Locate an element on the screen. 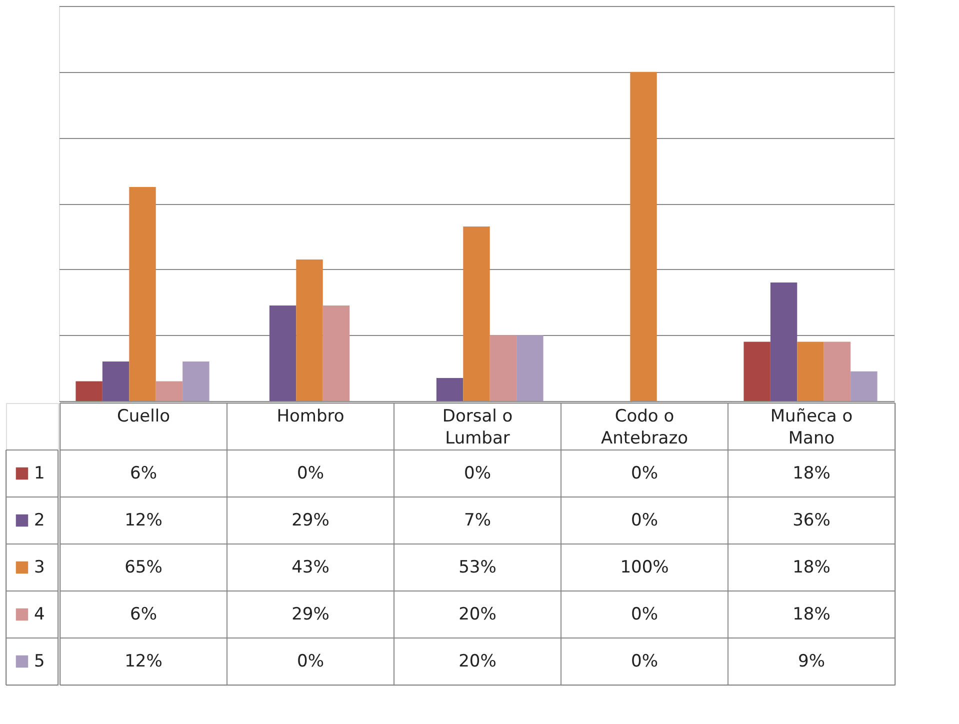  x-tick-label: Cuello is located at coordinates (143, 416).